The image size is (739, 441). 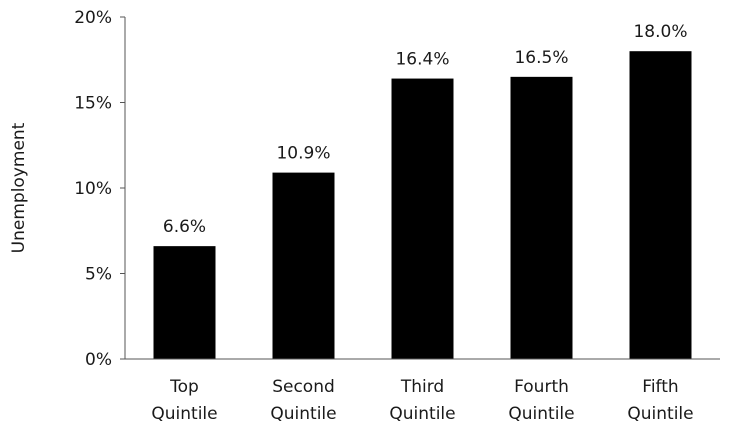 I want to click on y-tick-label: 20%, so click(x=93, y=18).